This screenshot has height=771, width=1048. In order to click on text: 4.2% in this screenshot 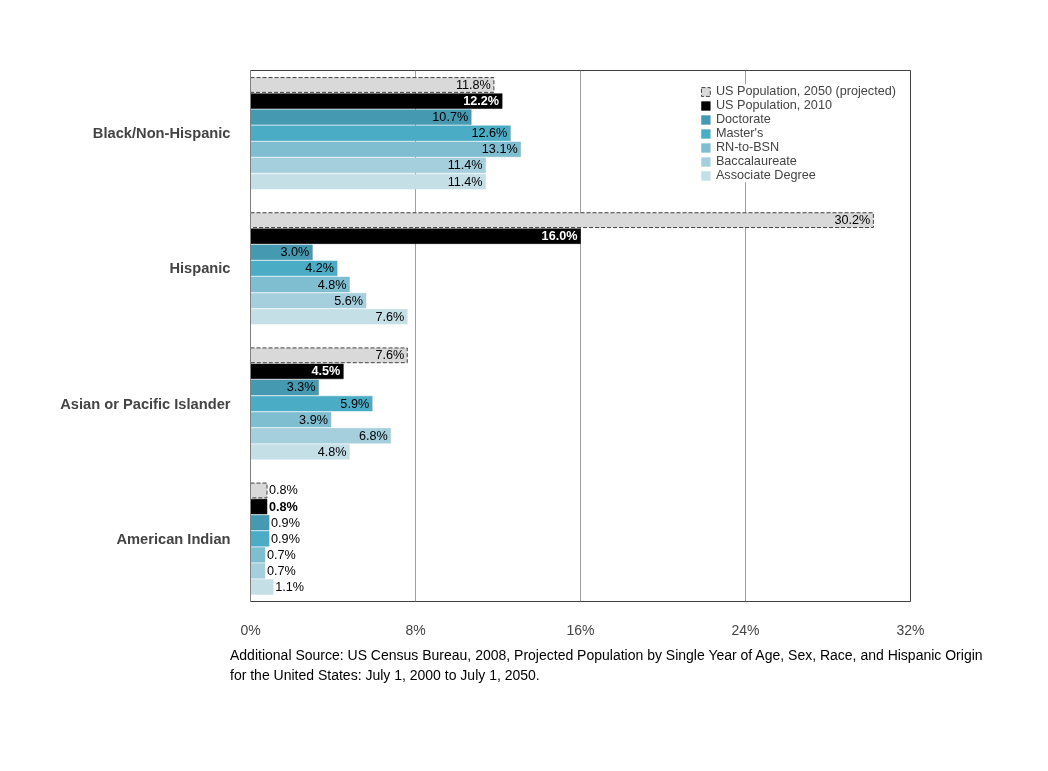, I will do `click(320, 268)`.